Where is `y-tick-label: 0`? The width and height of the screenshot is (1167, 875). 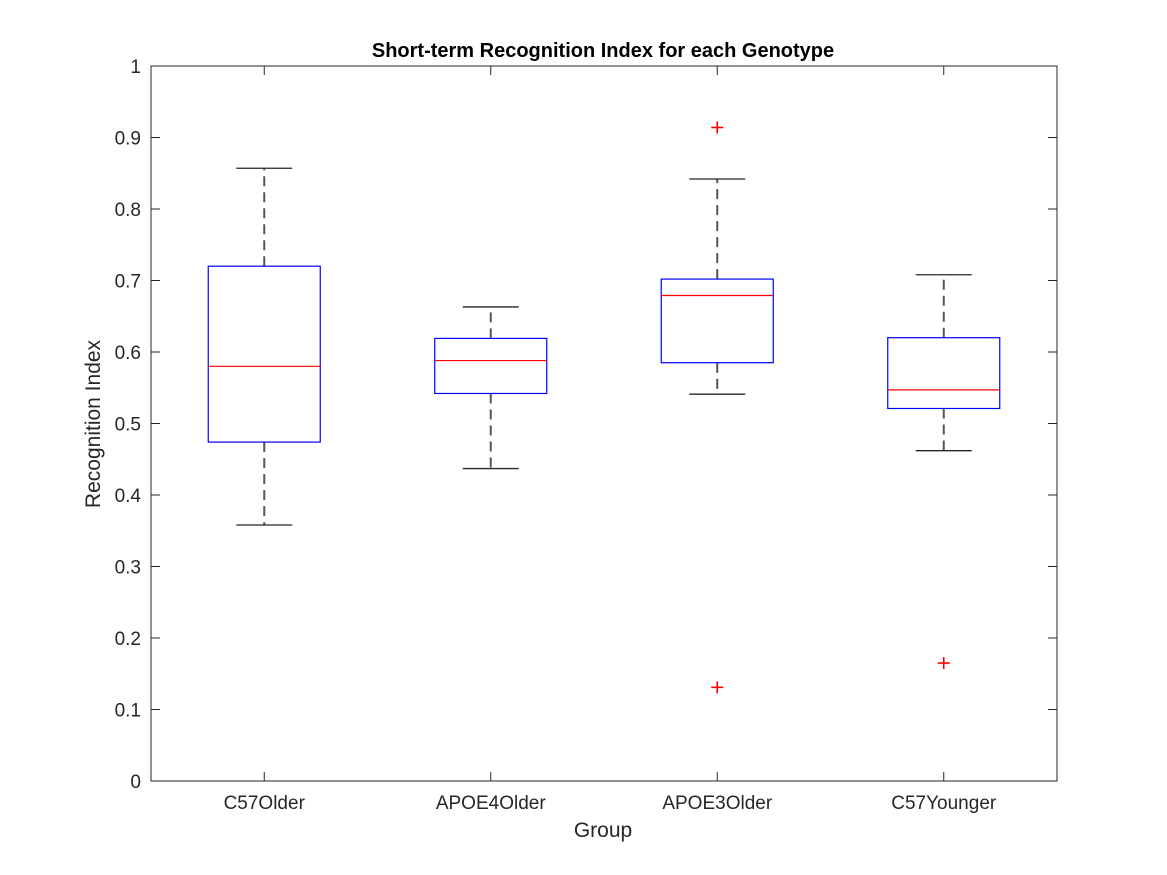
y-tick-label: 0 is located at coordinates (135, 782).